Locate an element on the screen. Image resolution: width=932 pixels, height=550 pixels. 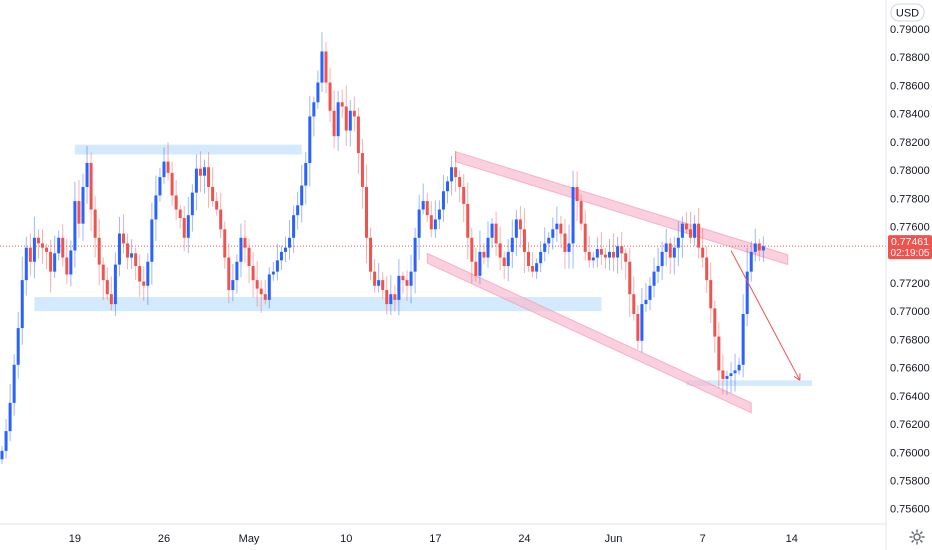
channel-upper is located at coordinates (622, 208).